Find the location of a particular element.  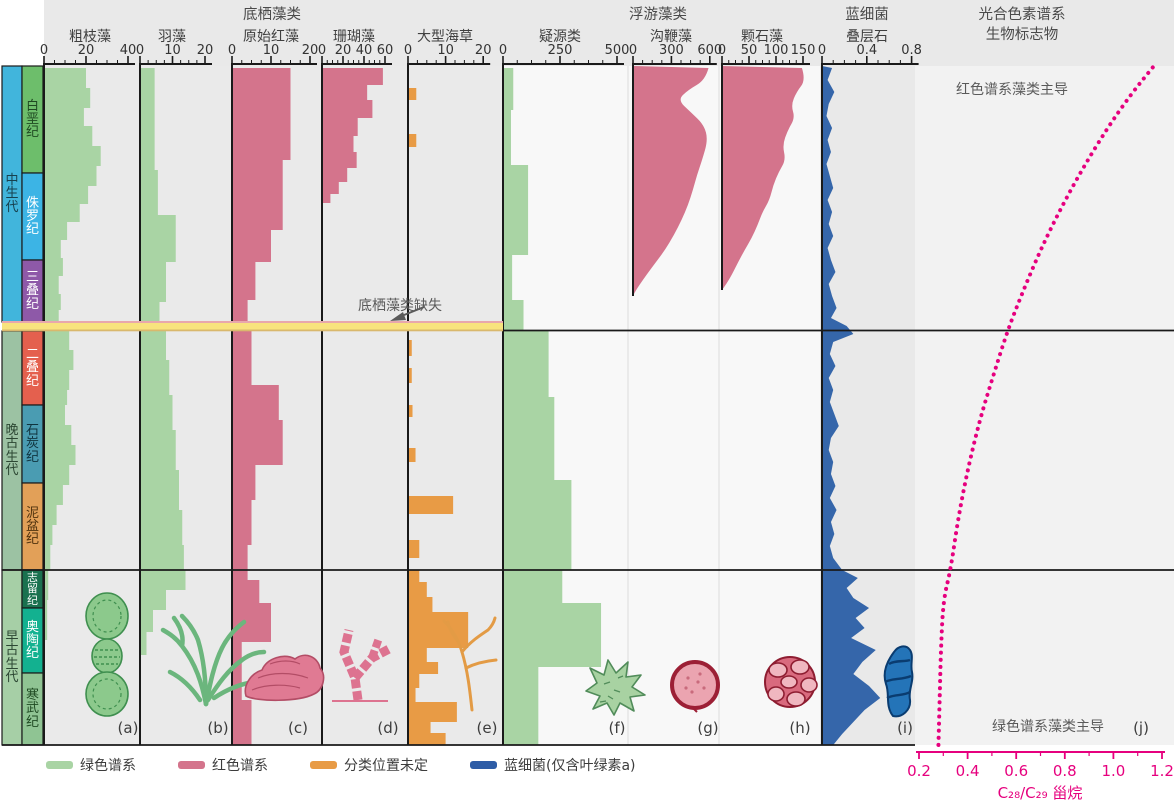

period-label: 志留纪 is located at coordinates (32, 589).